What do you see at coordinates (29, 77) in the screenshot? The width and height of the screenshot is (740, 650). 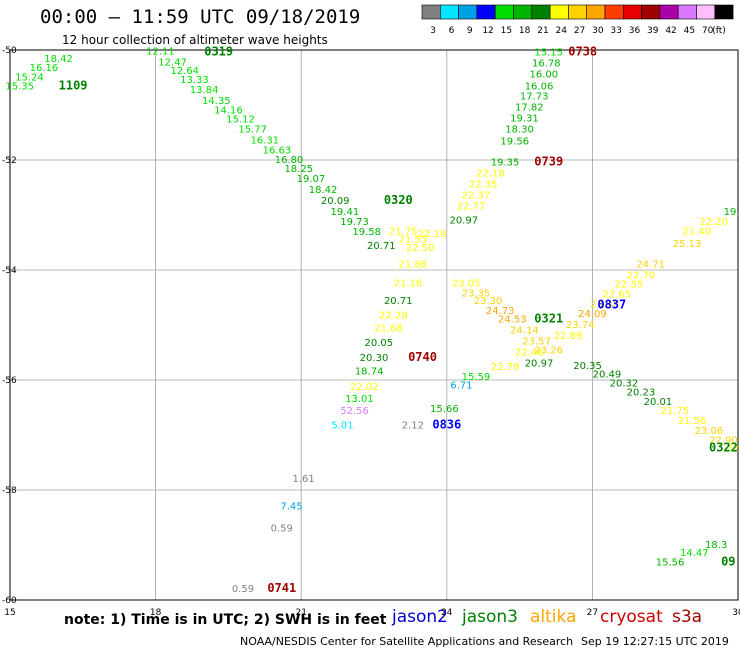 I see `wave-height-label: 15.24` at bounding box center [29, 77].